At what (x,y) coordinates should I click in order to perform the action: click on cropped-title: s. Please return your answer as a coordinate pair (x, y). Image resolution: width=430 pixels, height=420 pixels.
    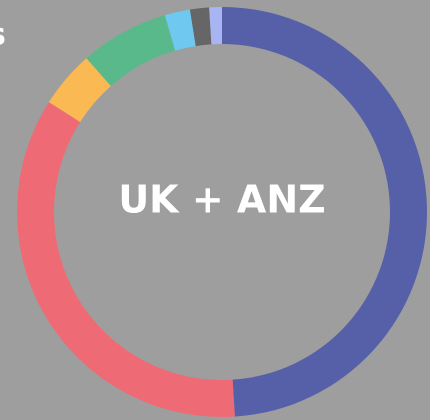
    Looking at the image, I should click on (3, 35).